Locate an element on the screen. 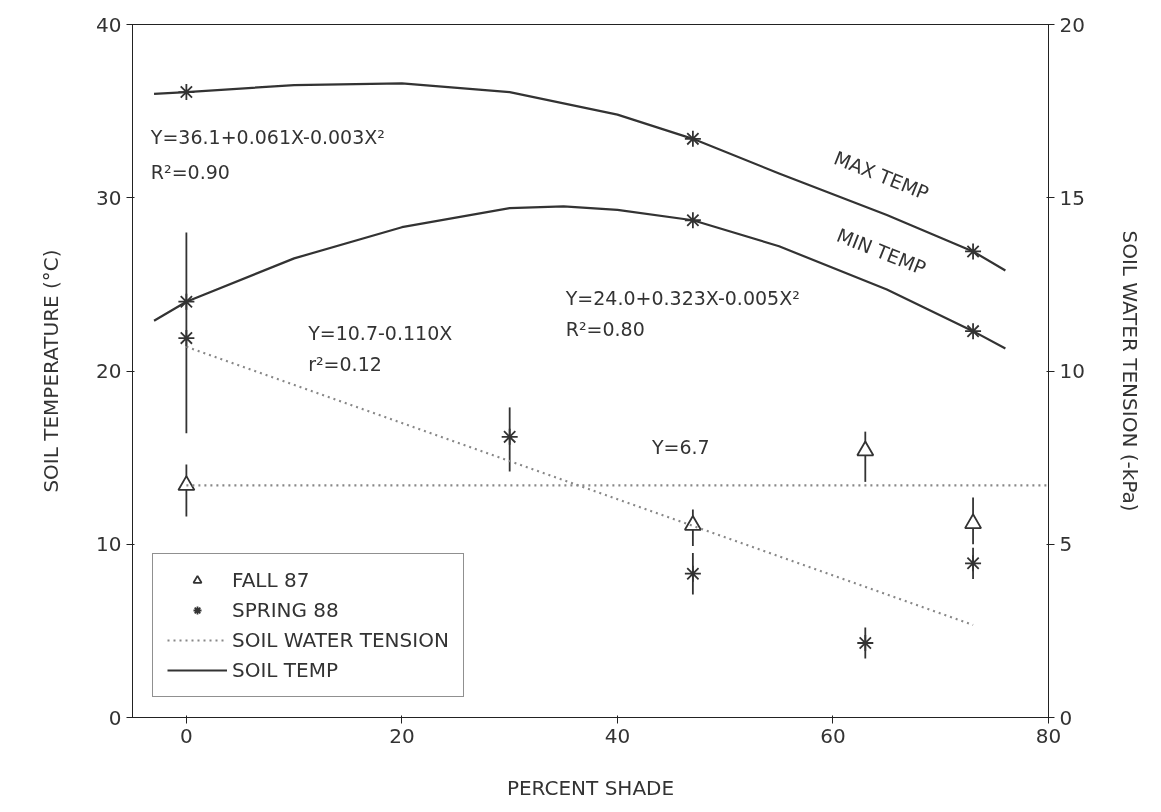  x-tick-label: 60 is located at coordinates (833, 735).